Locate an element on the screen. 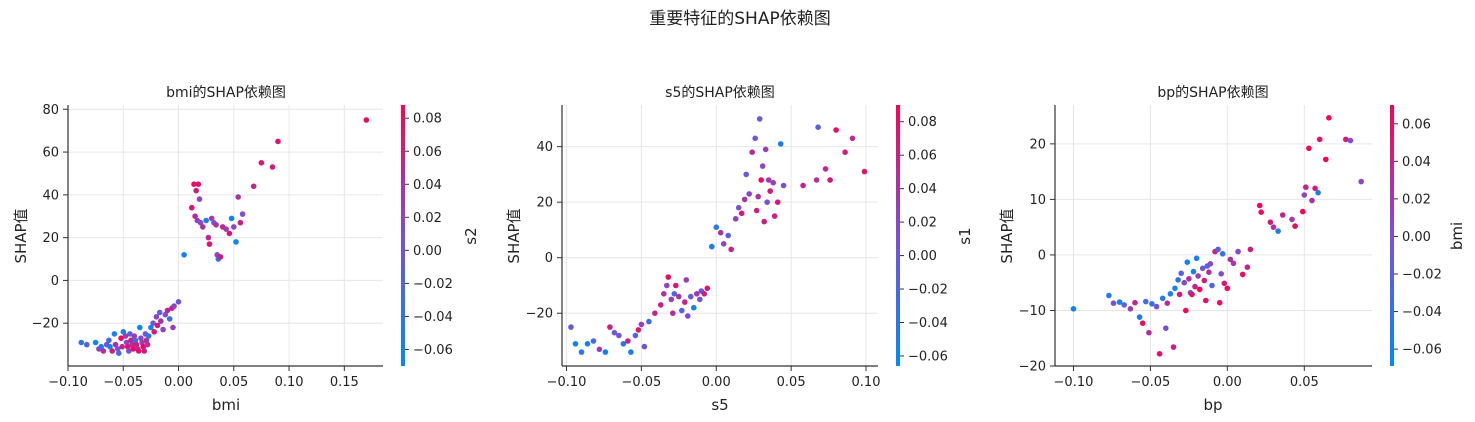 The image size is (1475, 422). panel-title: bmi的SHAP依赖图 is located at coordinates (226, 93).